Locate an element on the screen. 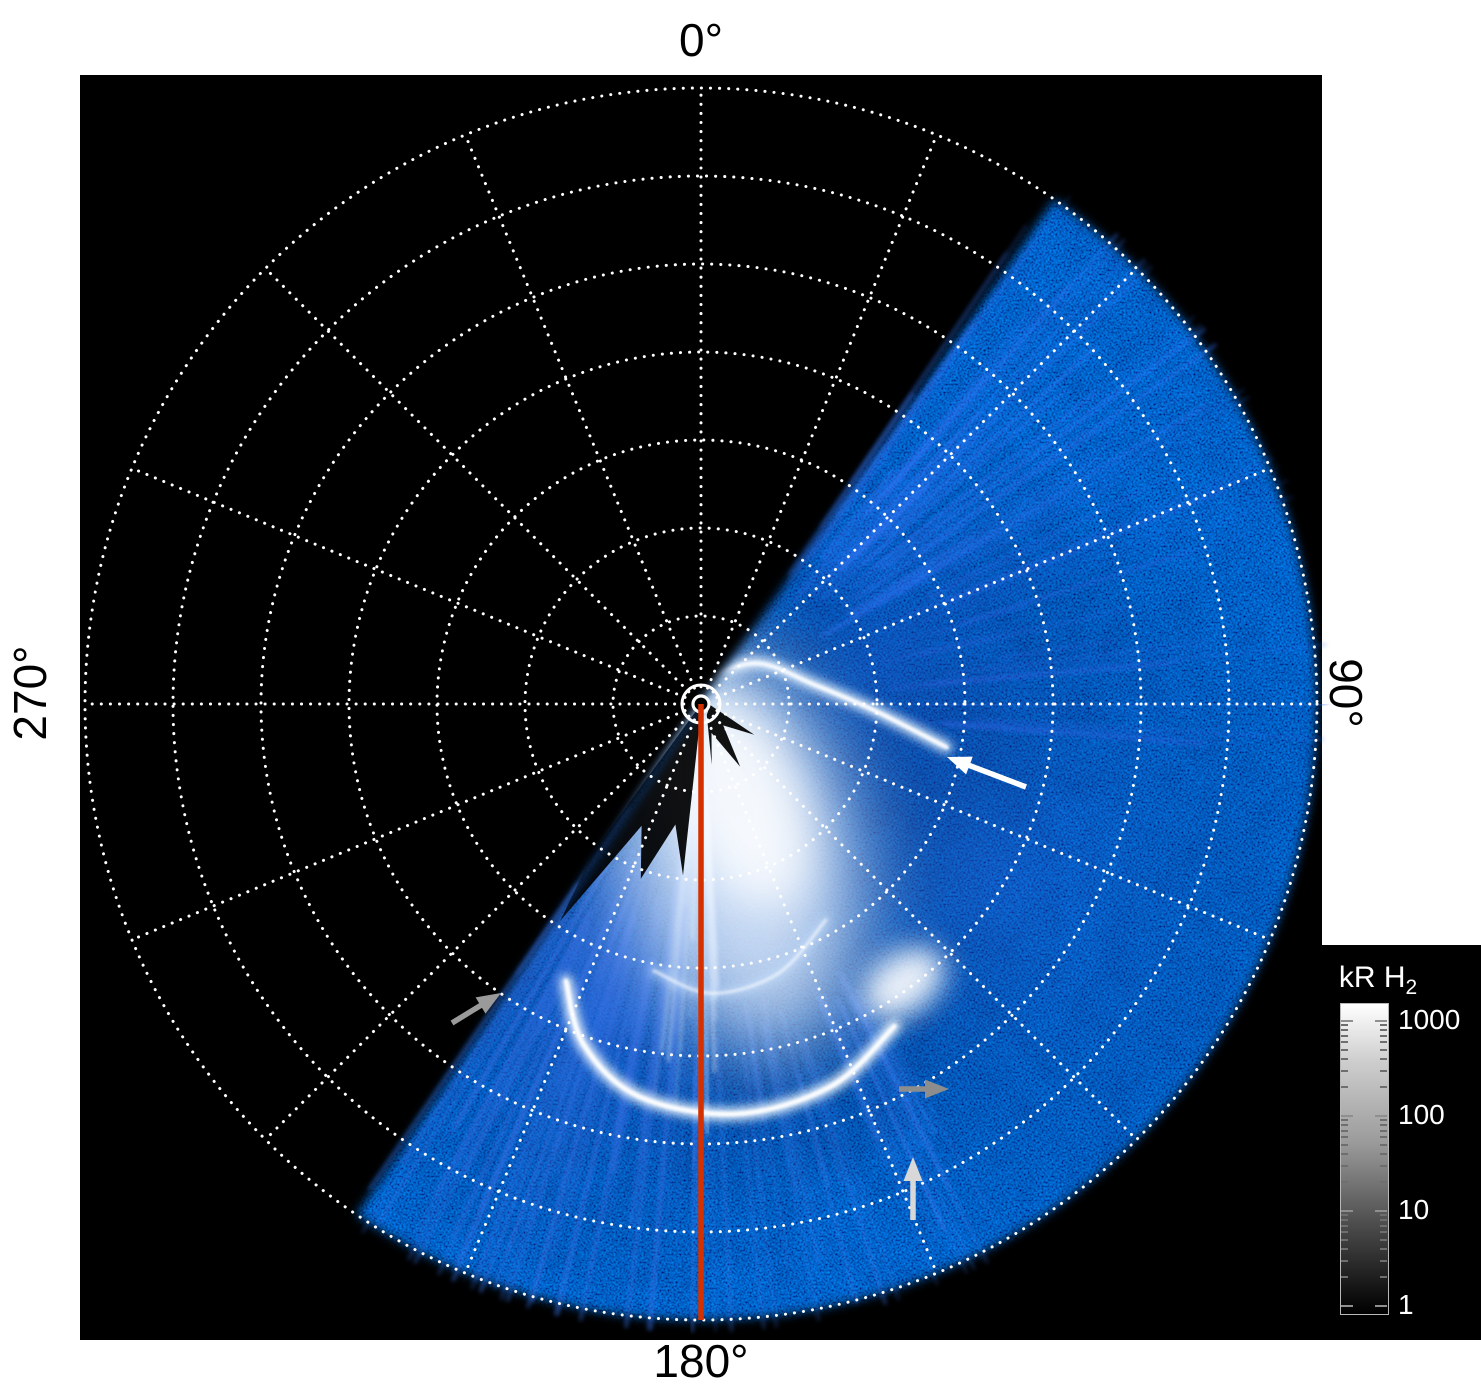  arc-arrow-white-head is located at coordinates (960, 765).